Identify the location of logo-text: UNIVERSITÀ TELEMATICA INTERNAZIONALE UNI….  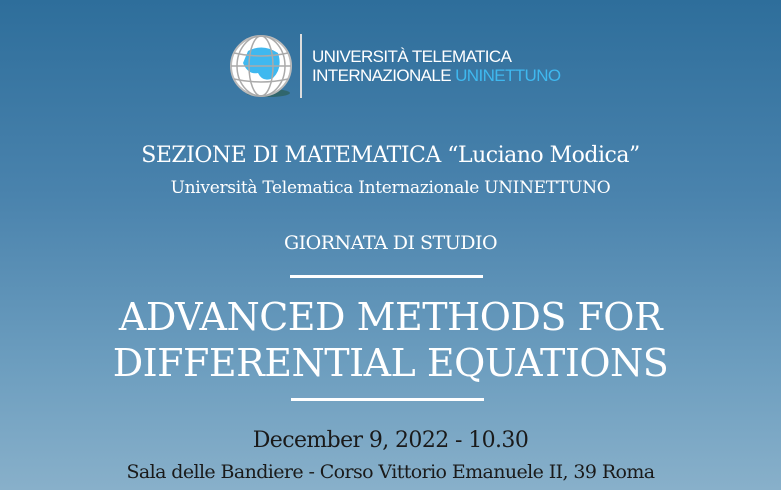
(436, 66).